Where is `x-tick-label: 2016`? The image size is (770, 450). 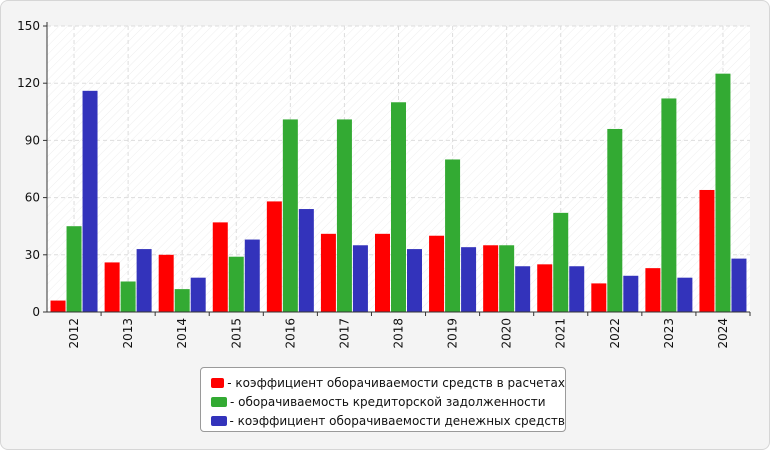 x-tick-label: 2016 is located at coordinates (290, 333).